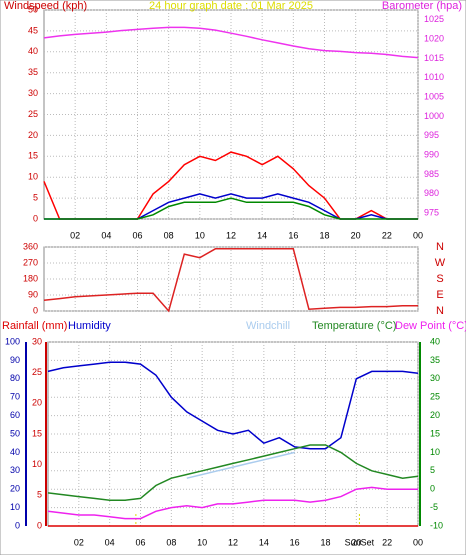 The height and width of the screenshot is (555, 466). Describe the element at coordinates (435, 433) in the screenshot. I see `y2-tick-label: 15` at that location.